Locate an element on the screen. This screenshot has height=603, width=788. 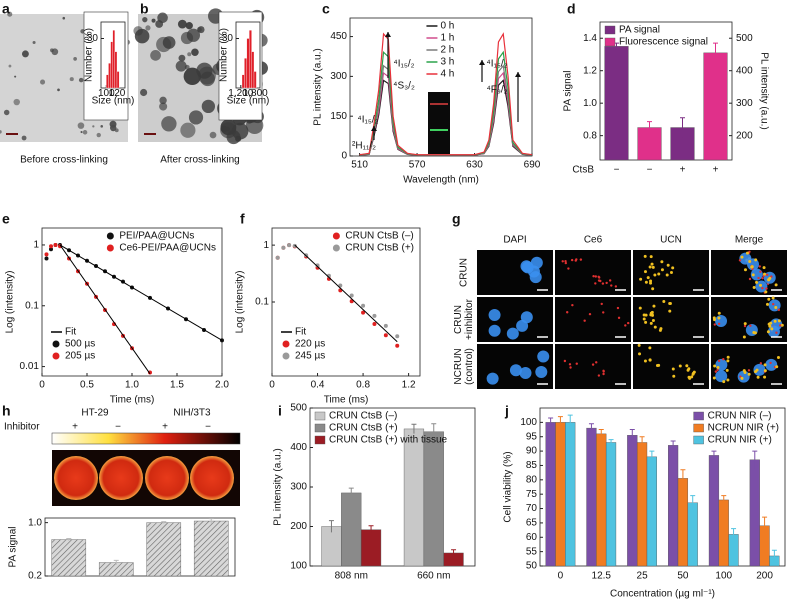
x-tick-label: 2.0 is located at coordinates (222, 385).